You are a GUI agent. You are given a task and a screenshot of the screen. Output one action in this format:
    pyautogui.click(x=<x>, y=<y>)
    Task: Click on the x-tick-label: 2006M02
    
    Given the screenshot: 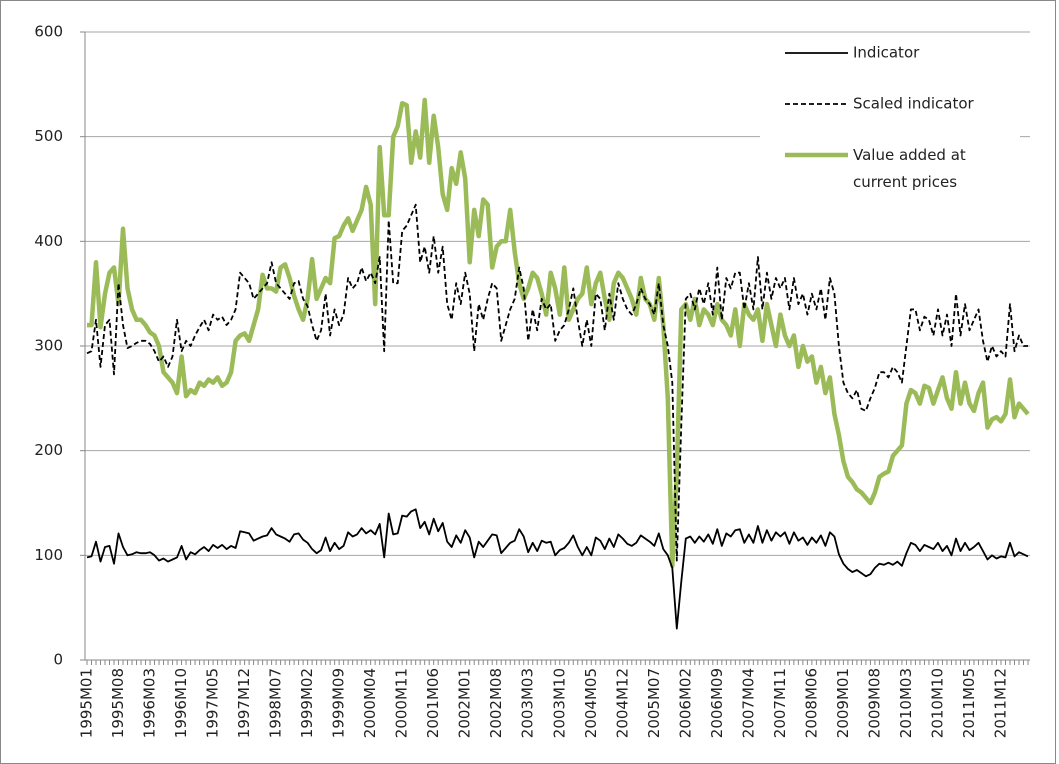 What is the action you would take?
    pyautogui.click(x=685, y=703)
    